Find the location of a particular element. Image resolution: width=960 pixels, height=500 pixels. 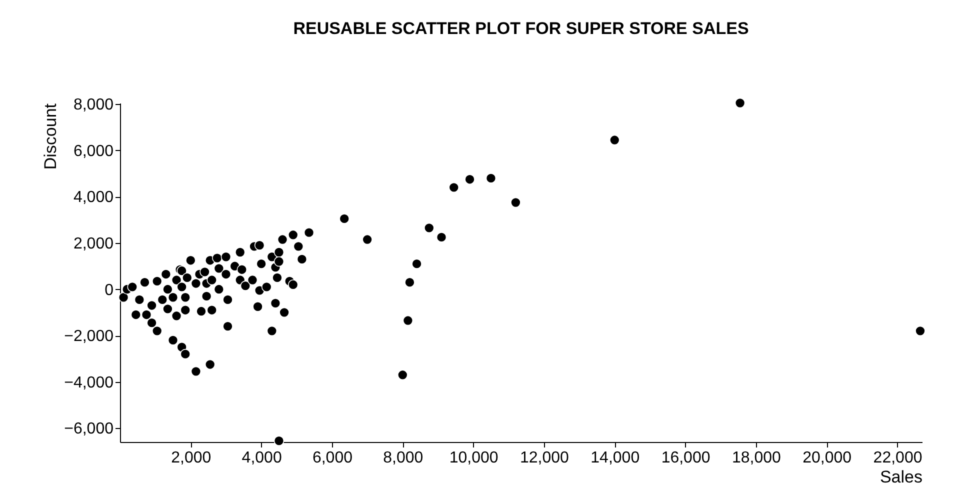

y-tick-label: −6,000 is located at coordinates (89, 429).